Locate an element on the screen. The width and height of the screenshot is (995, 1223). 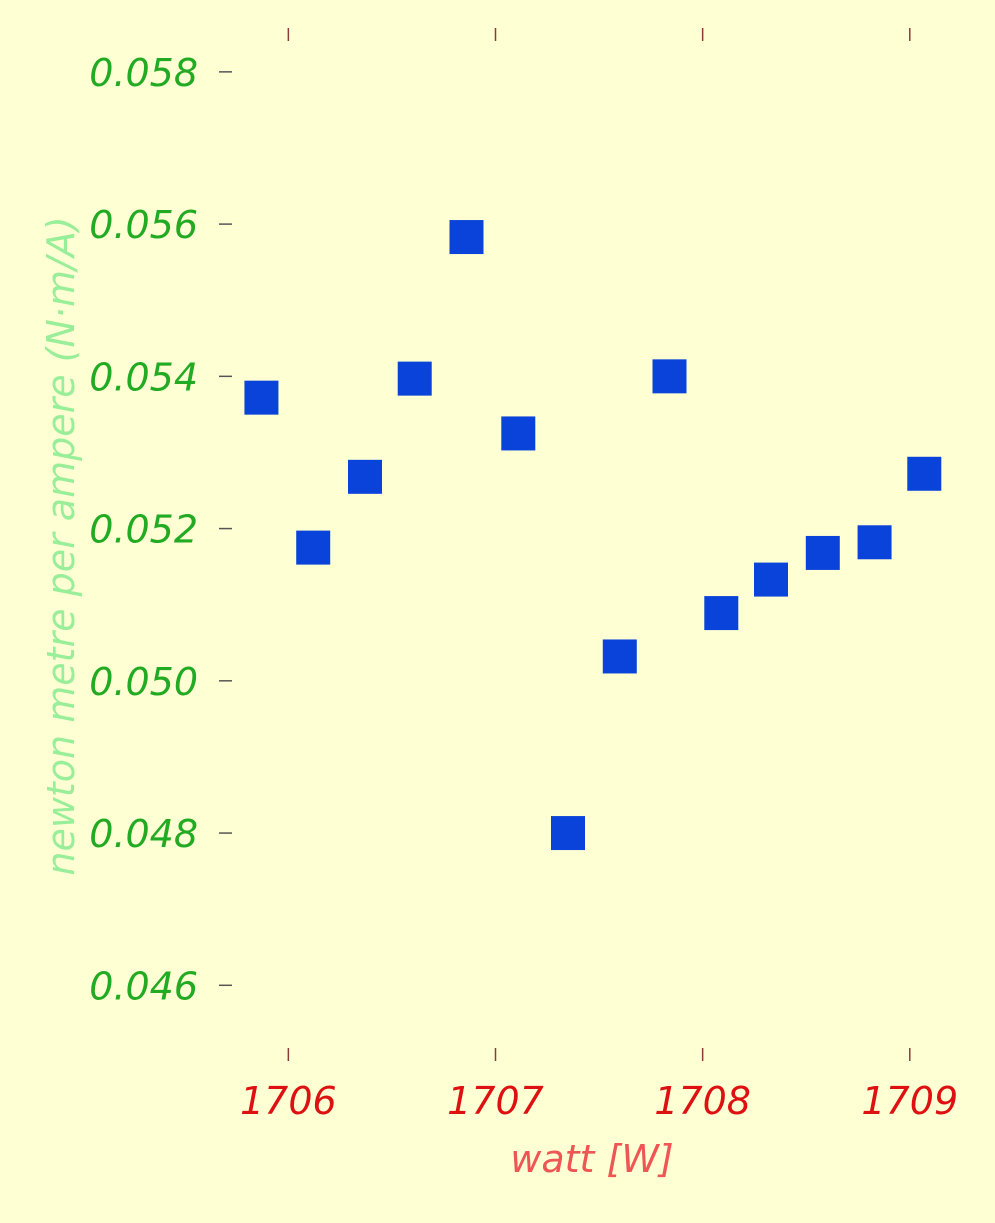
x-axis-title: watt [W] is located at coordinates (591, 1159).